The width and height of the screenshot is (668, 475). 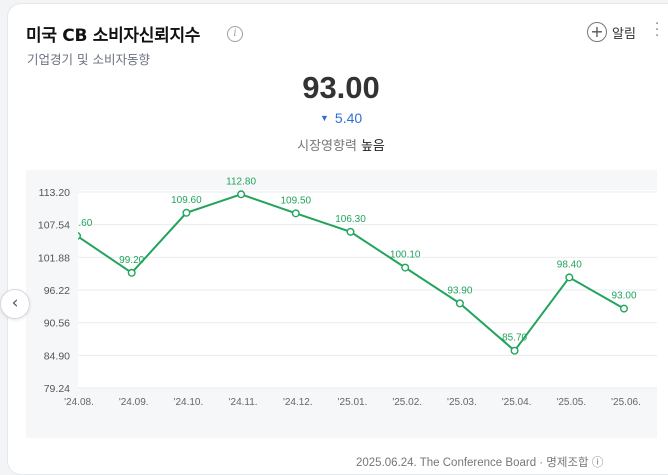 I want to click on y-tick-label: 84.90, so click(x=57, y=356).